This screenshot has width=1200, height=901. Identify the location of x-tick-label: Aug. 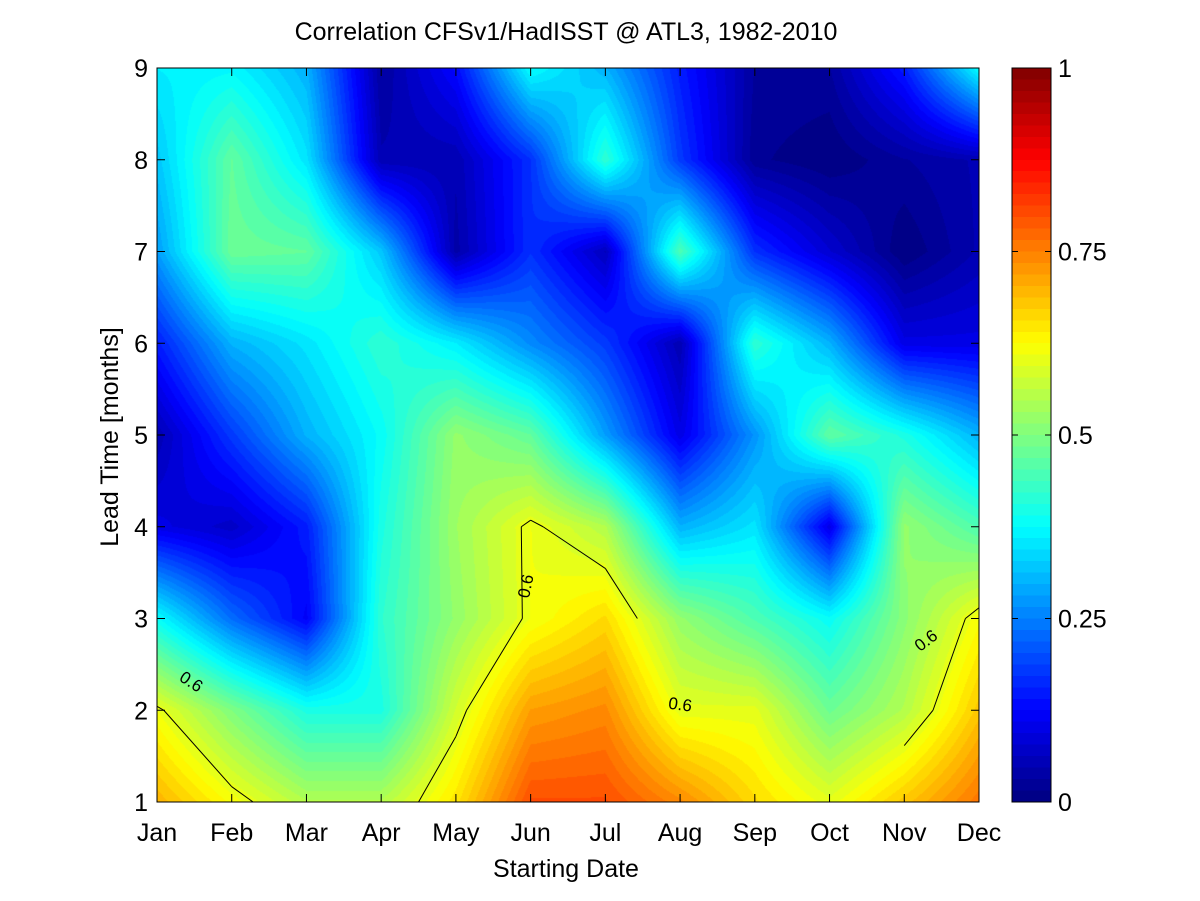
(680, 833).